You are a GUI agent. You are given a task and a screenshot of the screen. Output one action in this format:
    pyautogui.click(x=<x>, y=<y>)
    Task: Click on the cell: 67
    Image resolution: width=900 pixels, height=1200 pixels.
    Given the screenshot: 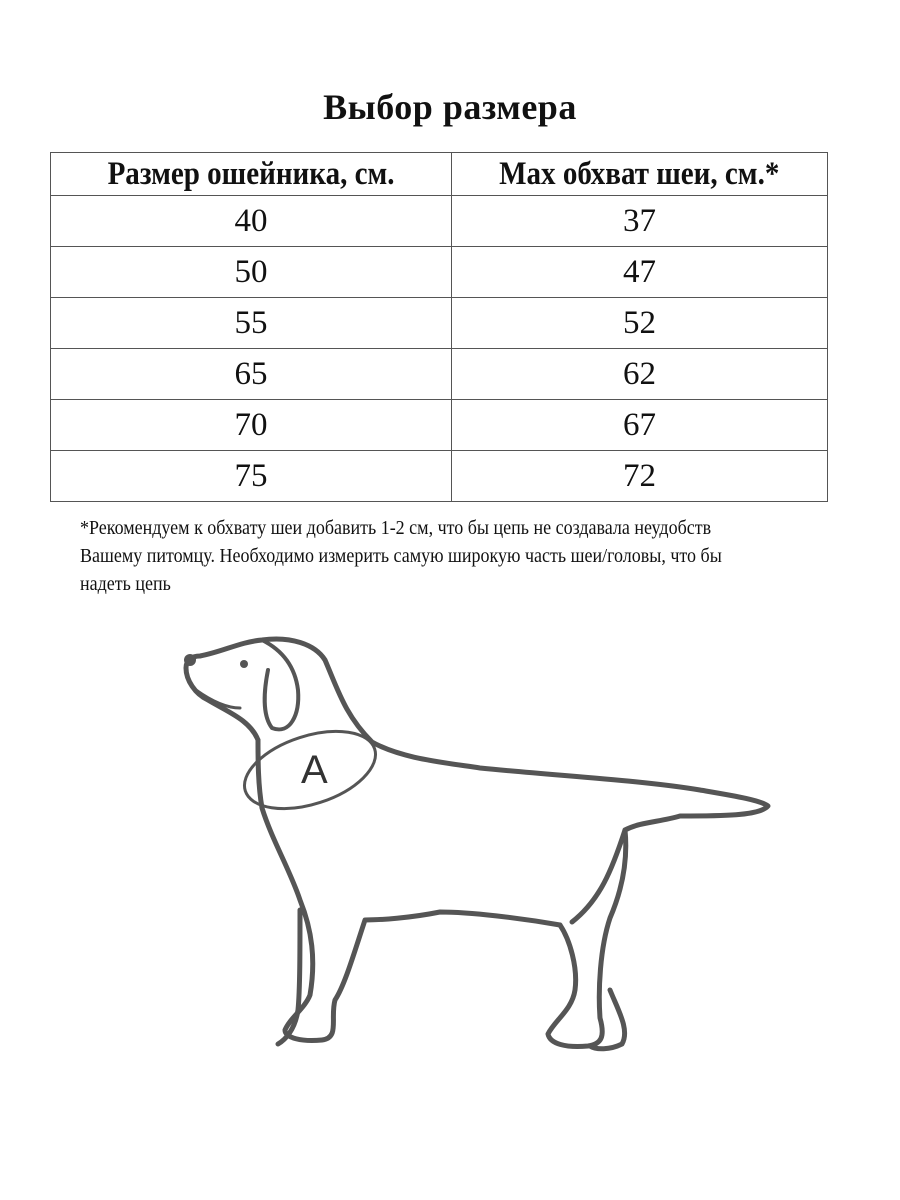 What is the action you would take?
    pyautogui.click(x=639, y=425)
    